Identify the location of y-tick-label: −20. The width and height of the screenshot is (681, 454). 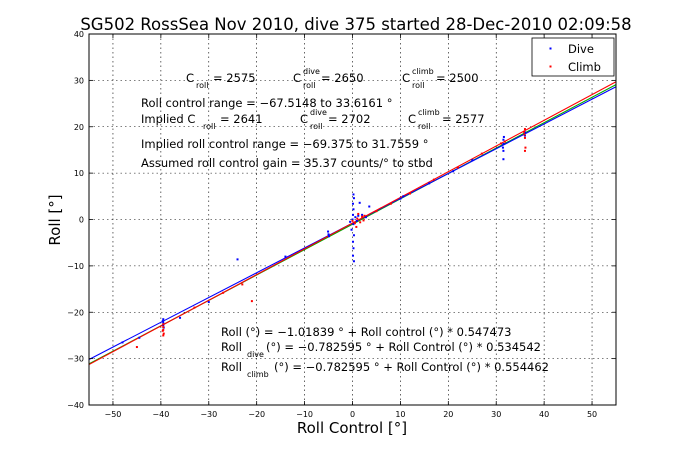
(75, 312).